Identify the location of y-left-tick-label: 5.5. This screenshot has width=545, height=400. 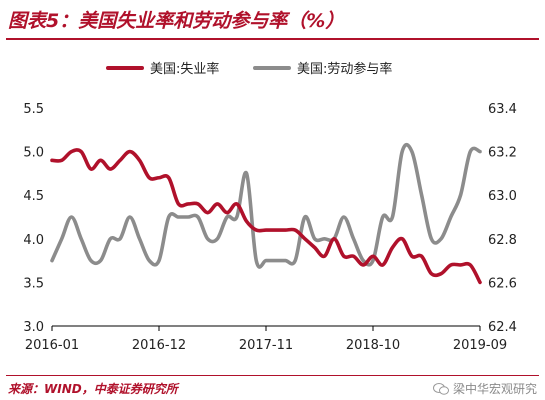
(33, 109).